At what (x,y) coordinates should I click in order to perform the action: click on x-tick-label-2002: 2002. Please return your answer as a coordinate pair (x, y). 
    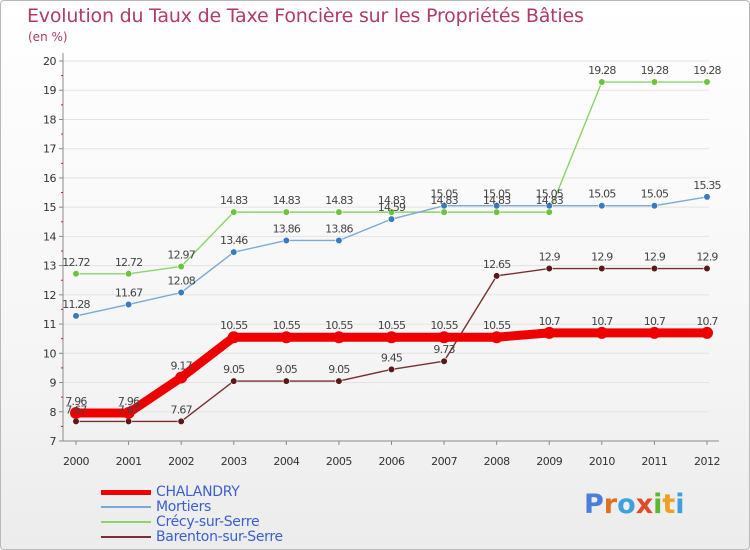
    Looking at the image, I should click on (181, 461).